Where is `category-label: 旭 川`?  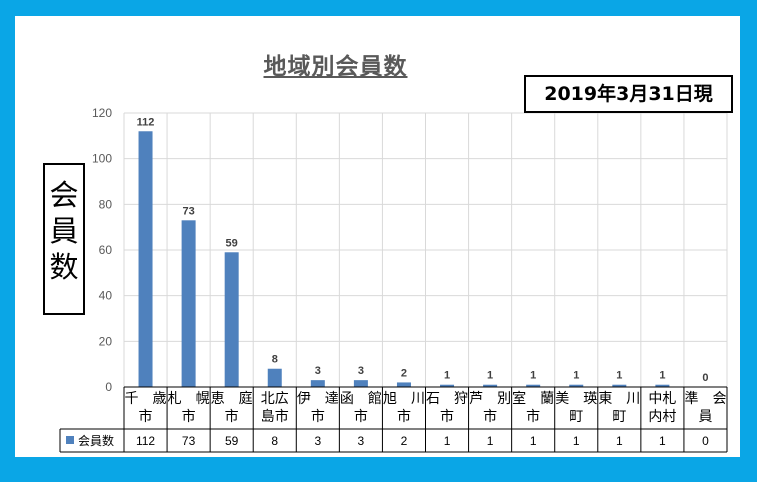
category-label: 旭 川 is located at coordinates (404, 399).